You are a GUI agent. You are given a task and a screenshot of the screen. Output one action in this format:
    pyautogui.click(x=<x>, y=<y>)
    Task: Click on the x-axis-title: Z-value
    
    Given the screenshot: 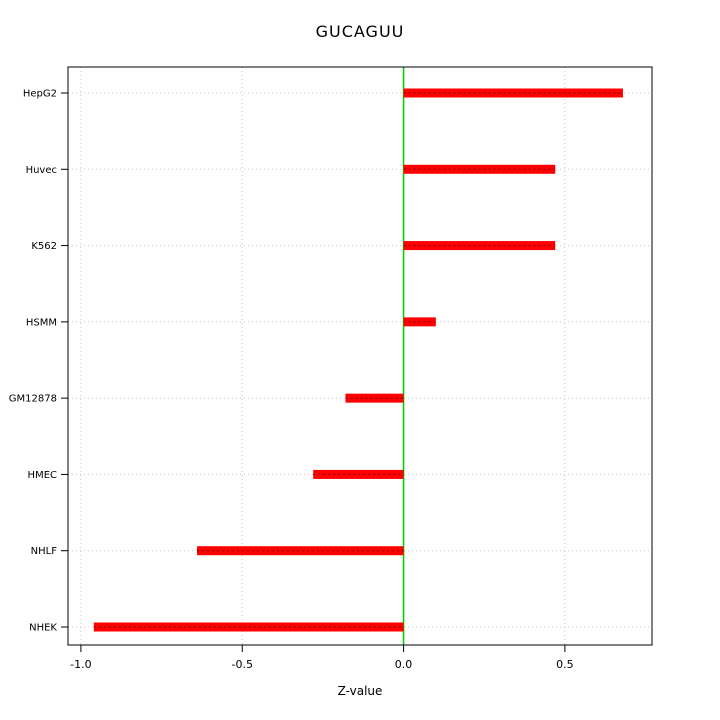 What is the action you would take?
    pyautogui.click(x=360, y=691)
    